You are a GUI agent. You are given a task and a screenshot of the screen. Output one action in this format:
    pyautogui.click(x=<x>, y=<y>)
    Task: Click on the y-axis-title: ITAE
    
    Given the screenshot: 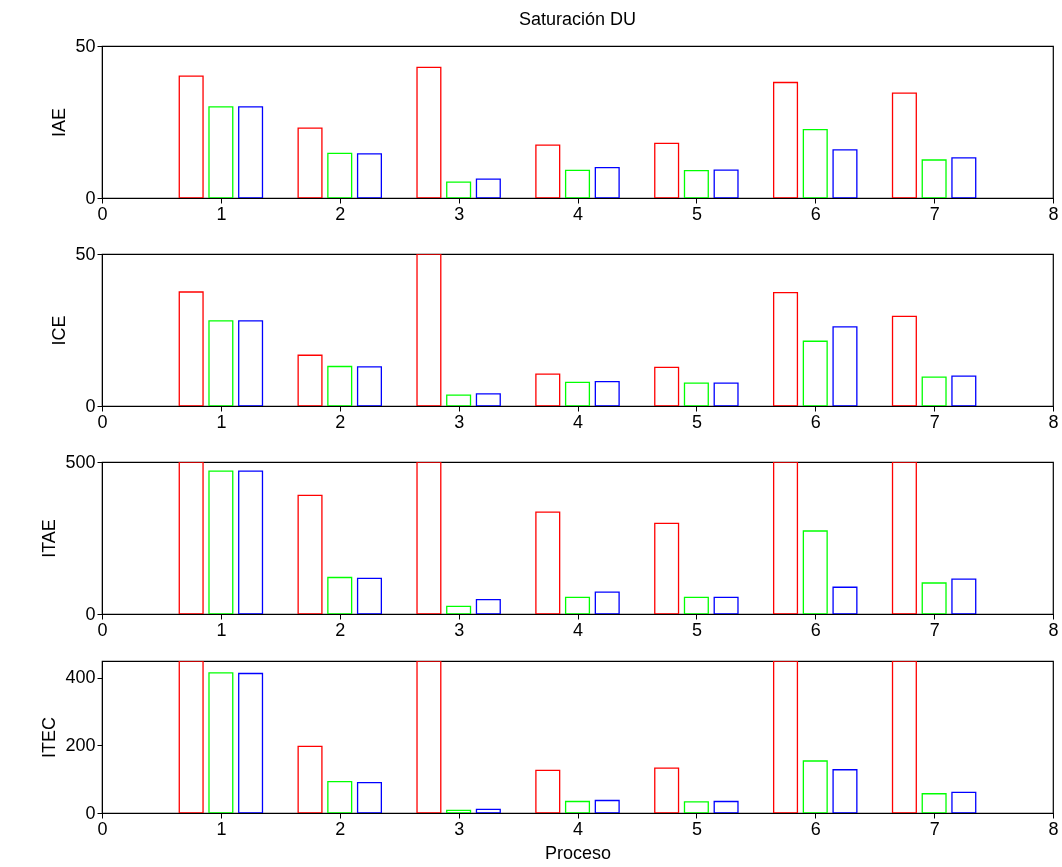 What is the action you would take?
    pyautogui.click(x=49, y=538)
    